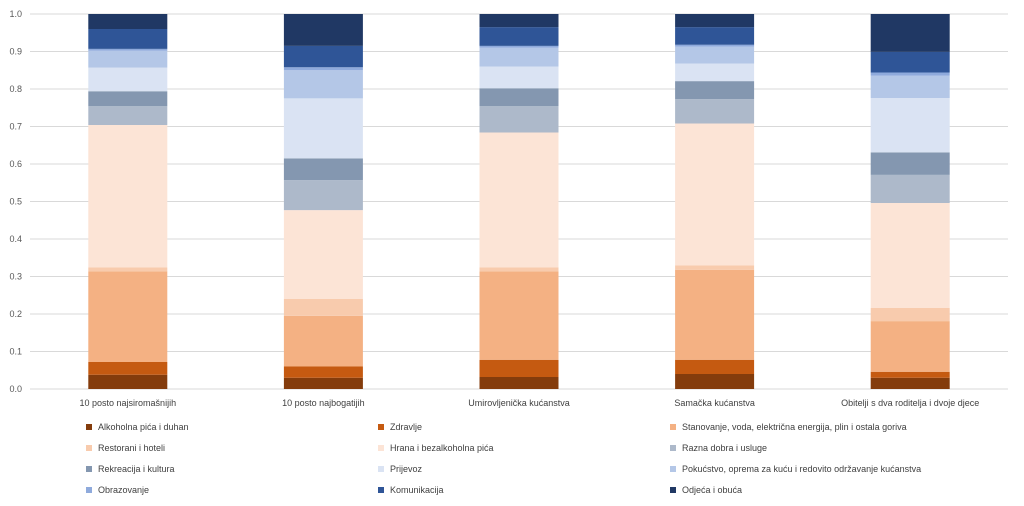 Image resolution: width=1024 pixels, height=506 pixels. What do you see at coordinates (714, 403) in the screenshot?
I see `x-category-label: Samačka kućanstva` at bounding box center [714, 403].